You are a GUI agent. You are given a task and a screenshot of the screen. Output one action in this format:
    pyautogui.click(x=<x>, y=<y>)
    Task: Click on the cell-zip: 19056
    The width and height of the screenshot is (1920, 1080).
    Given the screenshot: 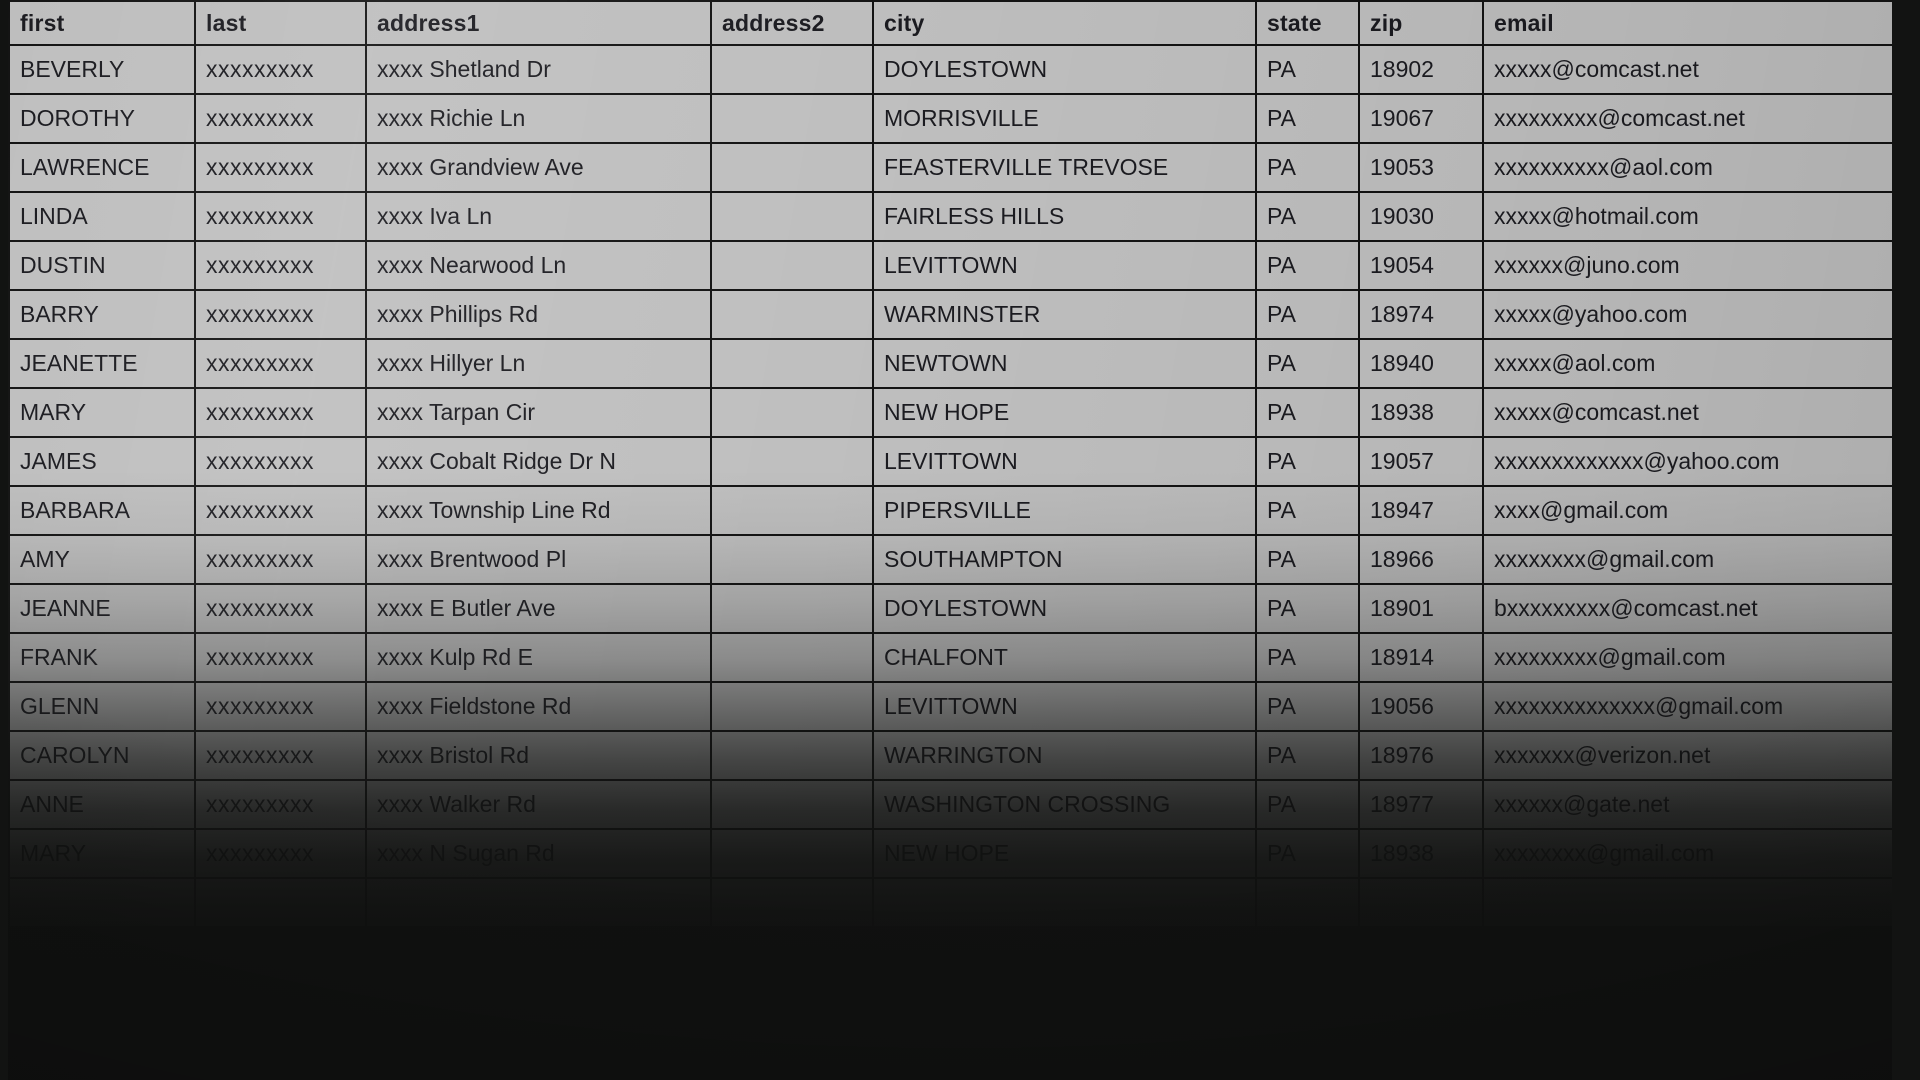 What is the action you would take?
    pyautogui.click(x=1421, y=706)
    